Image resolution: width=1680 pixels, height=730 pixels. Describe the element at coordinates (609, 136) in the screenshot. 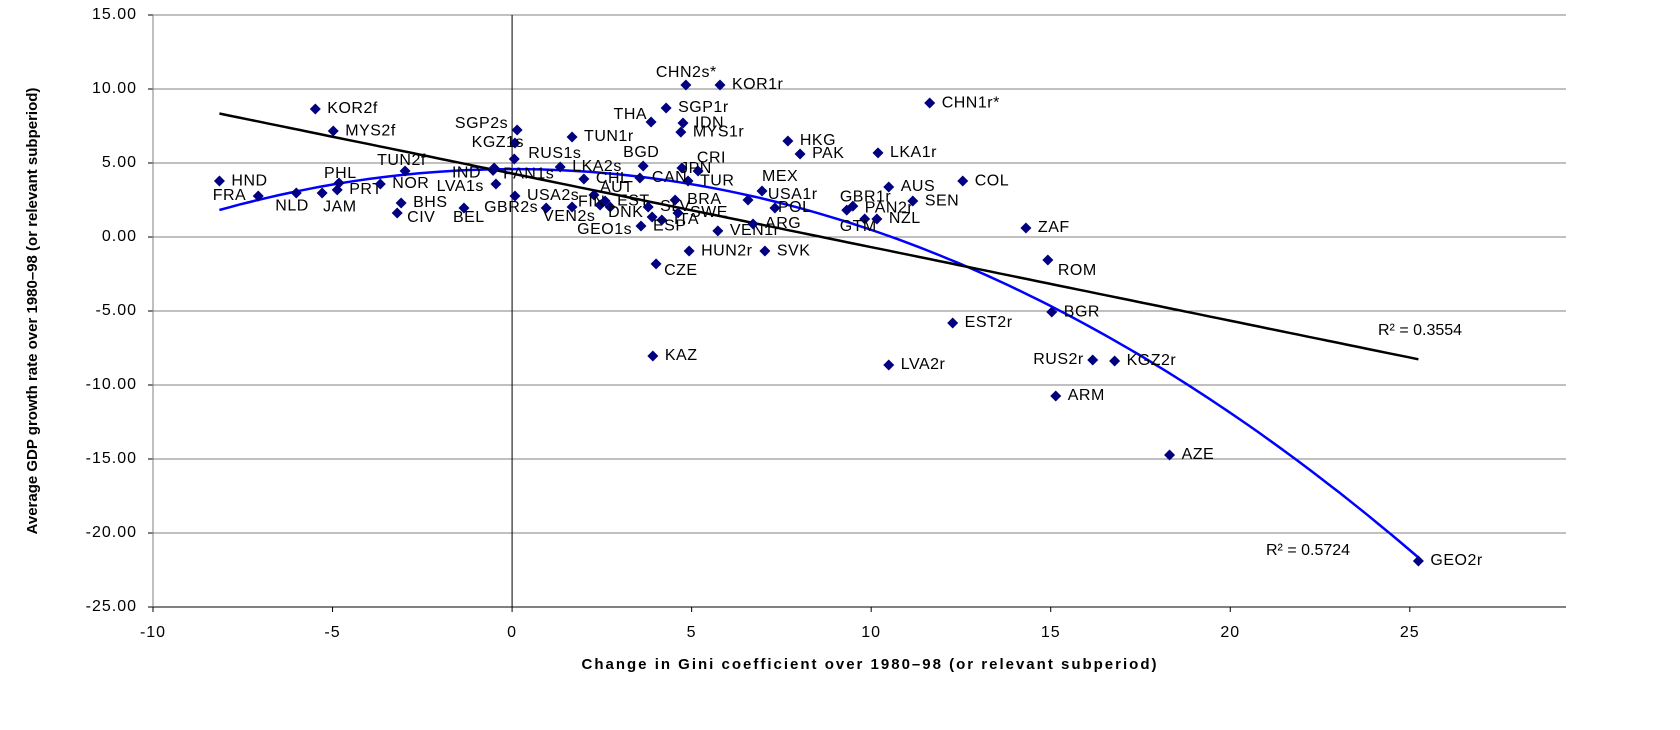

I see `point-label: TUN1r` at that location.